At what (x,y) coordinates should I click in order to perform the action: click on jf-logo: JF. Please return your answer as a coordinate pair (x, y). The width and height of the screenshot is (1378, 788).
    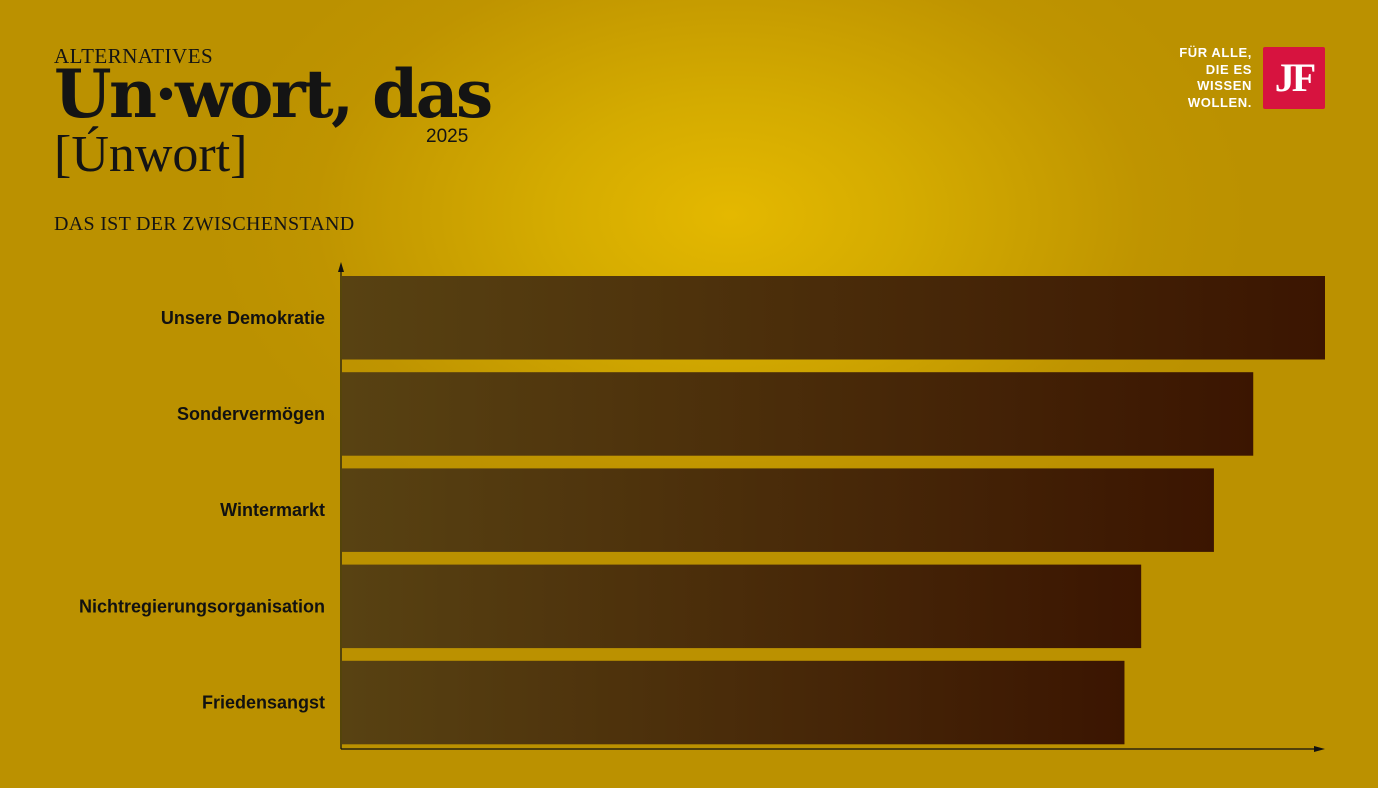
    Looking at the image, I should click on (1294, 78).